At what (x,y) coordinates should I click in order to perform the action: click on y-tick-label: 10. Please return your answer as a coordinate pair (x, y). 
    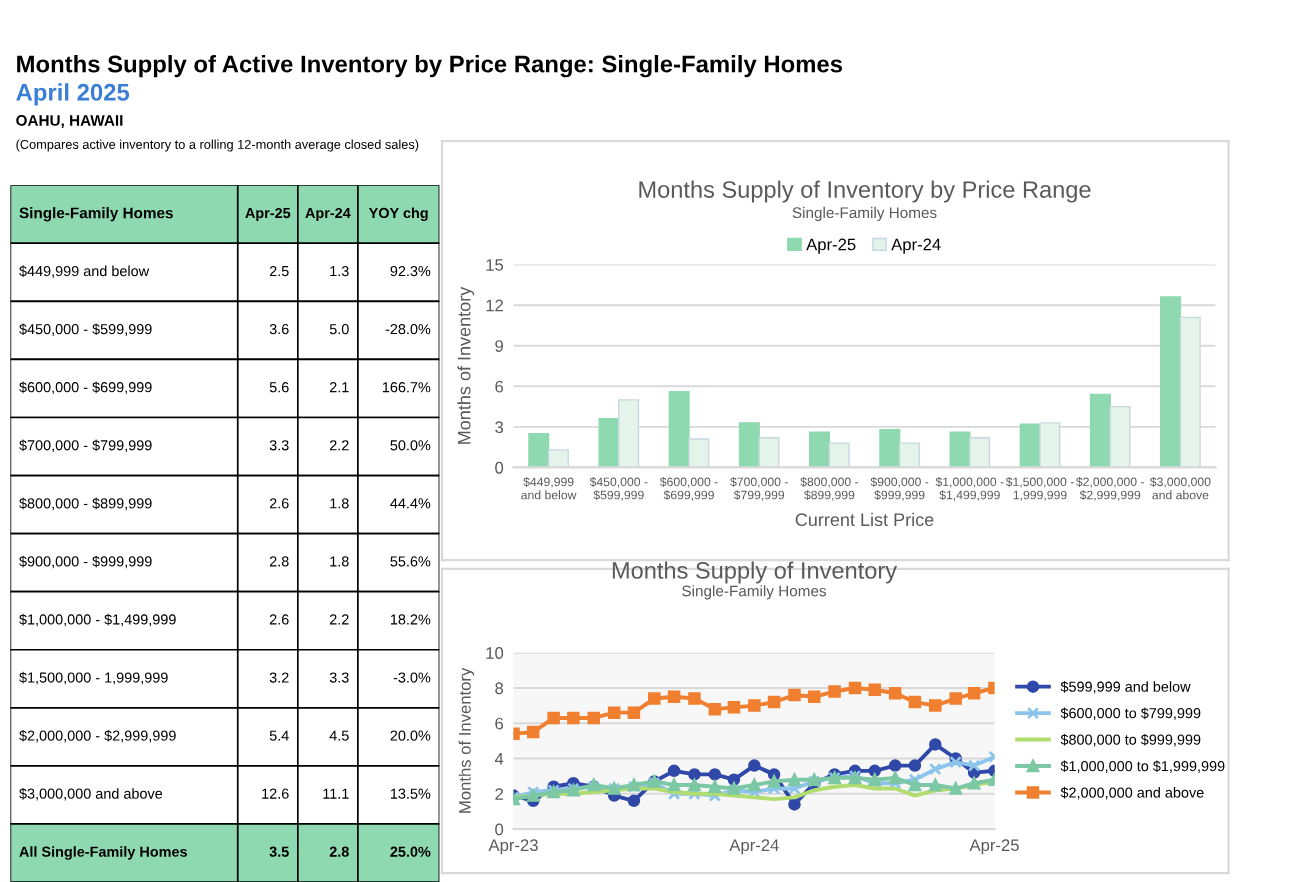
    Looking at the image, I should click on (495, 653).